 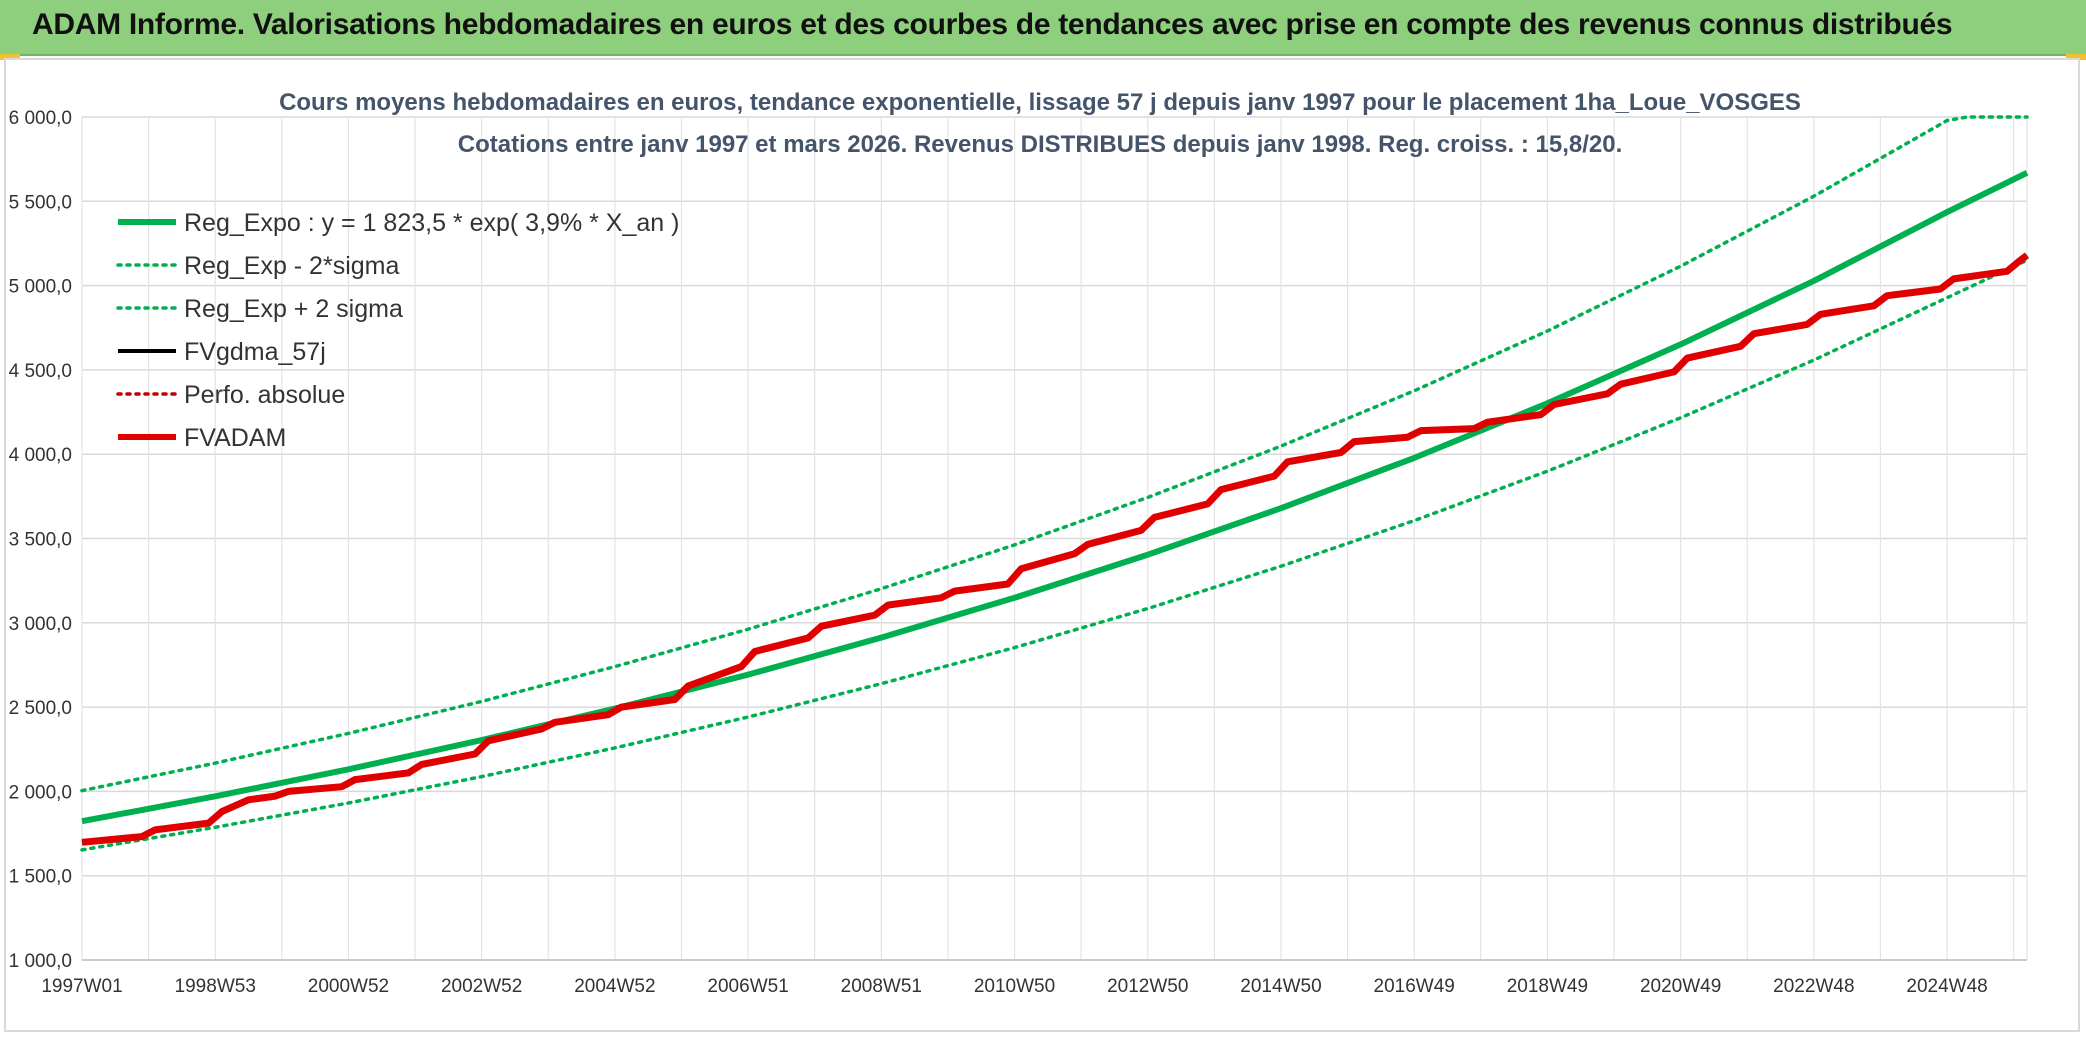 What do you see at coordinates (40, 202) in the screenshot?
I see `y-tick-label: 5 500,0` at bounding box center [40, 202].